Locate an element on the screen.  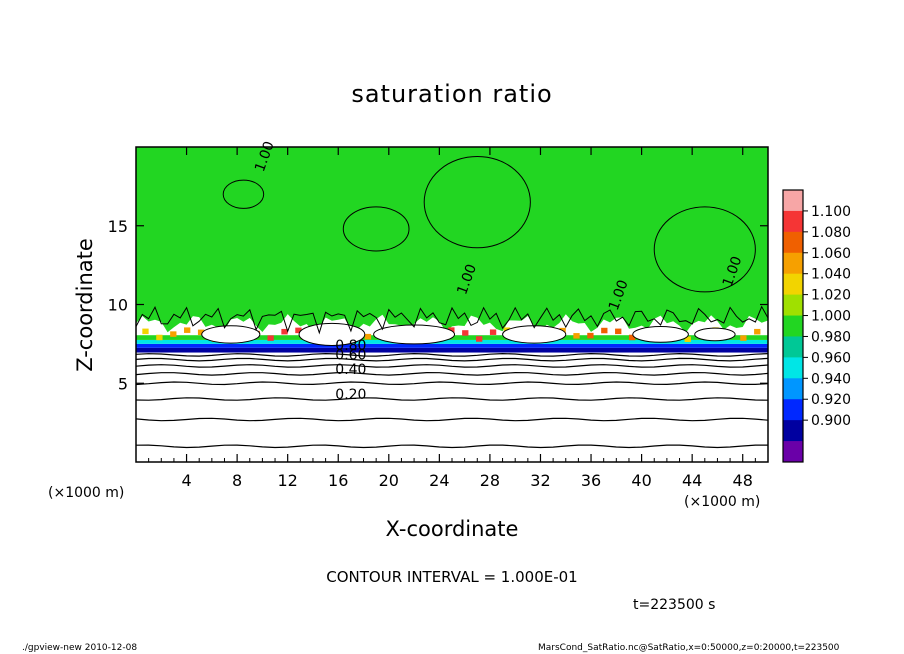
colorbar-label: 1.040 is located at coordinates (831, 275).